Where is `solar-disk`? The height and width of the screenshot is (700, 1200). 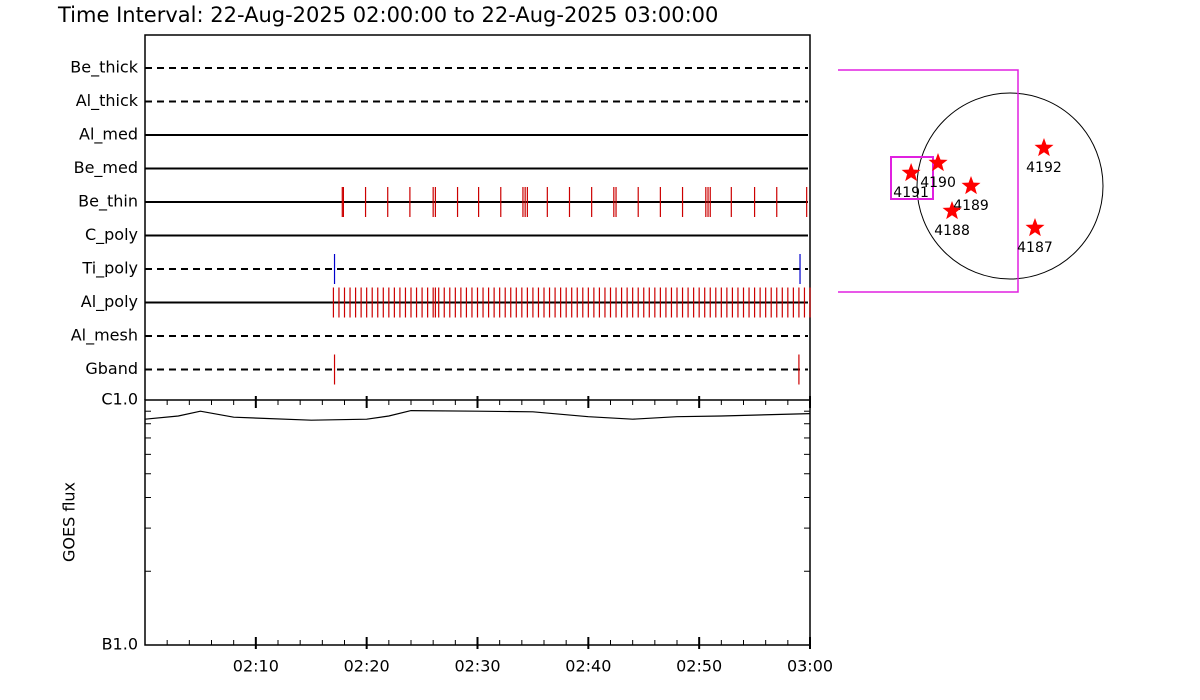
solar-disk is located at coordinates (1010, 186).